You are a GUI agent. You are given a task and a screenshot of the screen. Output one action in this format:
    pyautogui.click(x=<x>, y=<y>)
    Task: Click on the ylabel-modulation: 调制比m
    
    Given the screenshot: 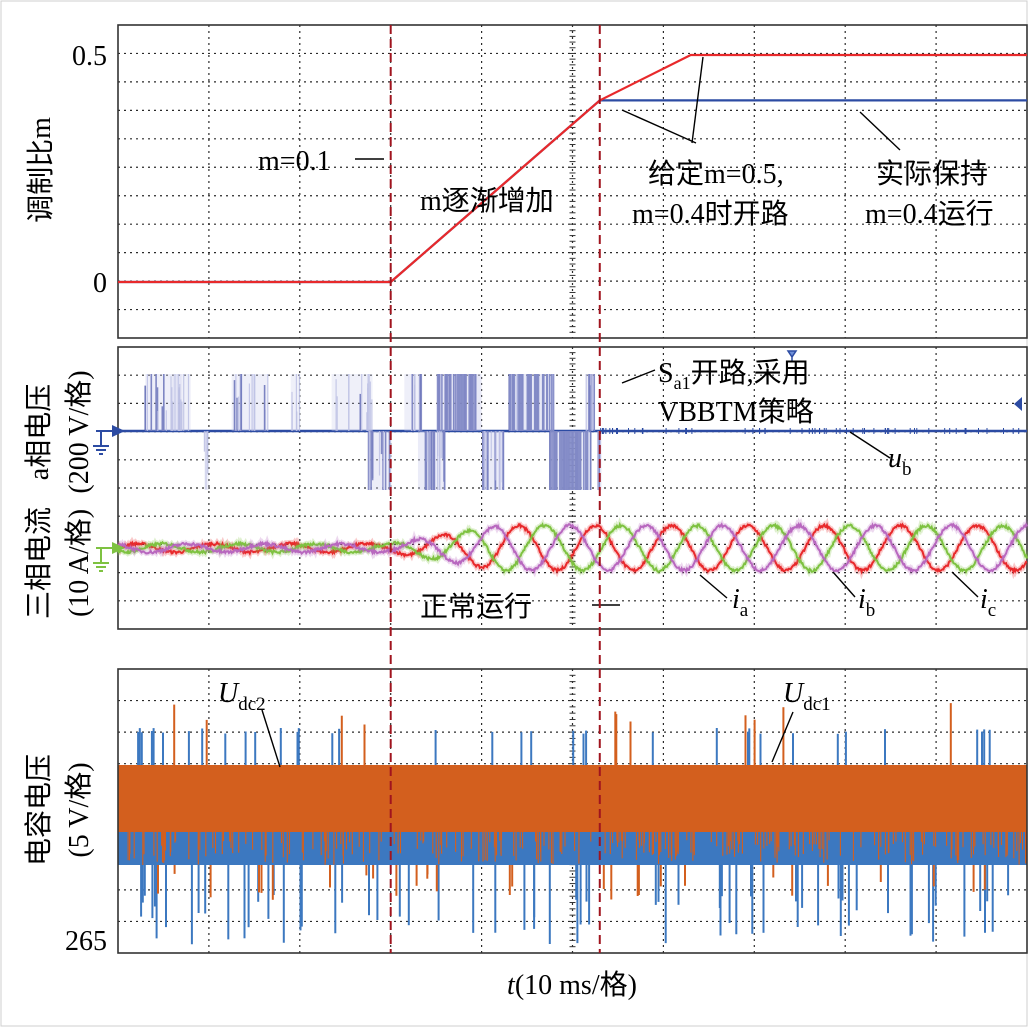 What is the action you would take?
    pyautogui.click(x=41, y=170)
    